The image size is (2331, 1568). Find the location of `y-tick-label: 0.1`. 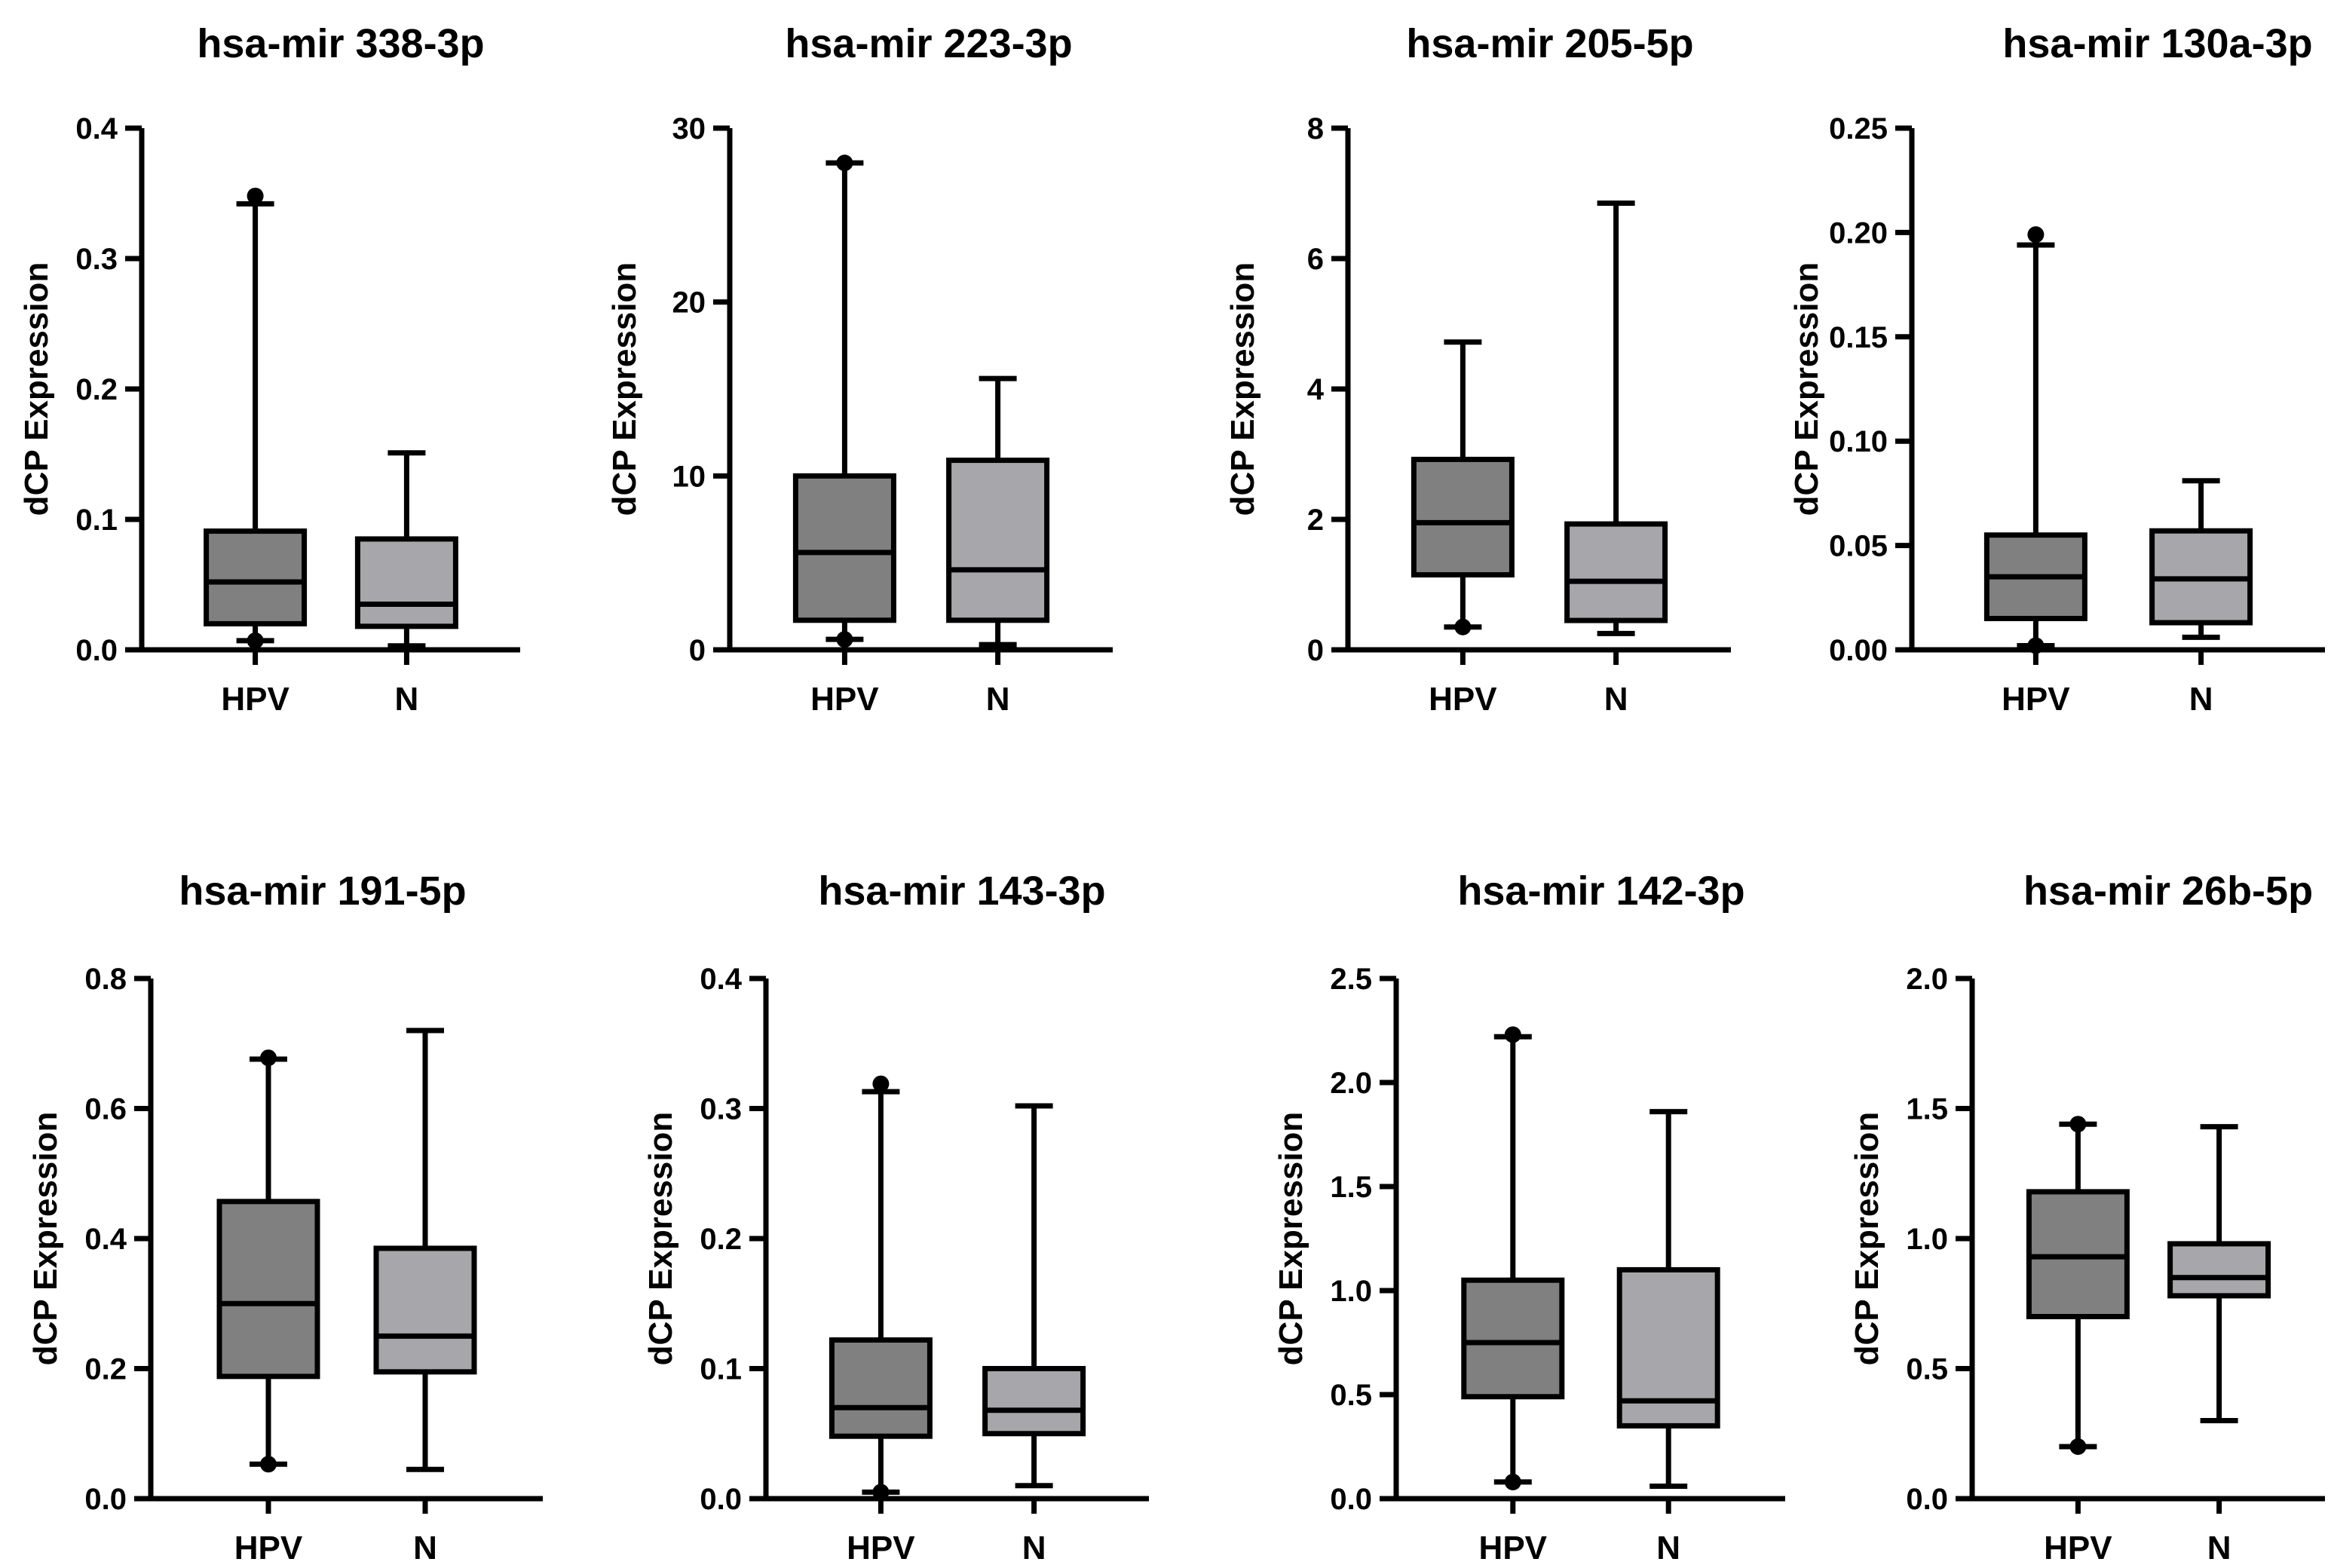

y-tick-label: 0.1 is located at coordinates (721, 1369).